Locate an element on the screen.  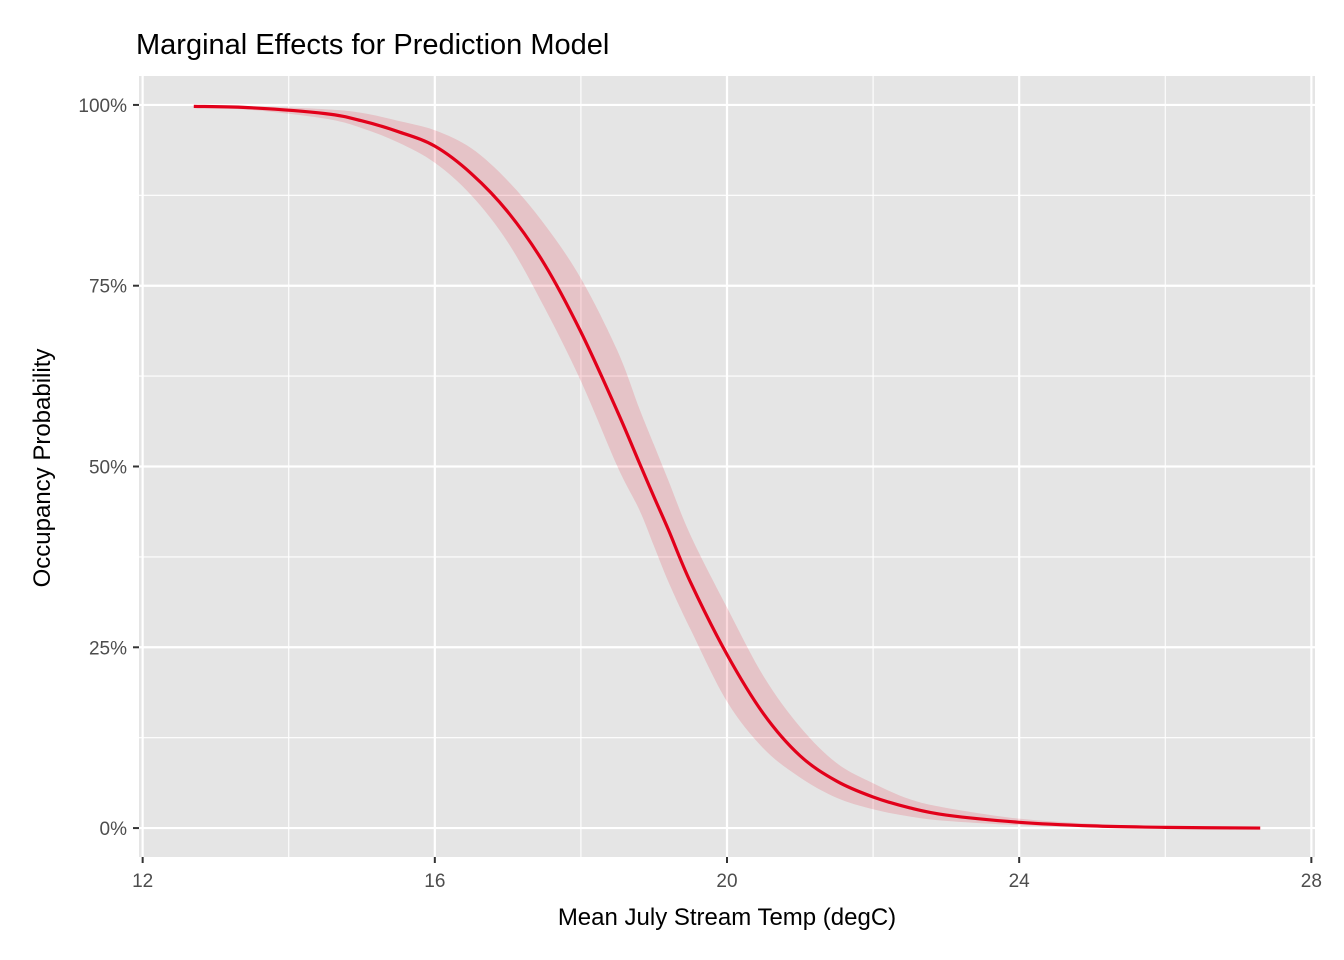
x-tick-label: 16 is located at coordinates (434, 881).